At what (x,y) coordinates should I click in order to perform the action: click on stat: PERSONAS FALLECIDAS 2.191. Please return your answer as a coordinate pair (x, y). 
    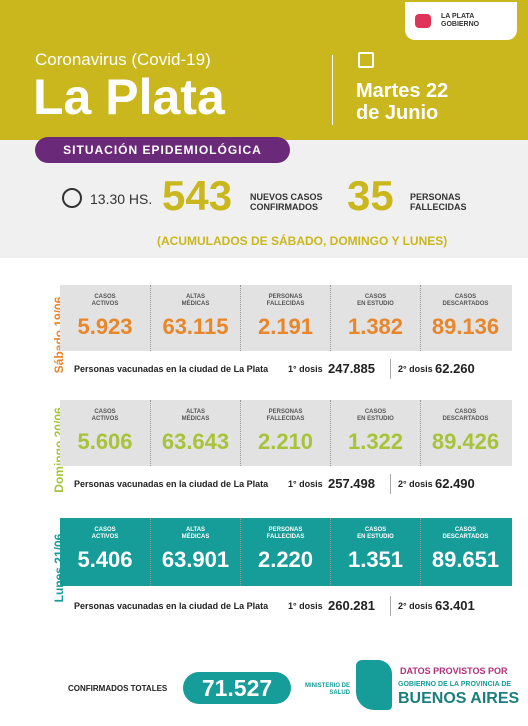
    Looking at the image, I should click on (285, 318).